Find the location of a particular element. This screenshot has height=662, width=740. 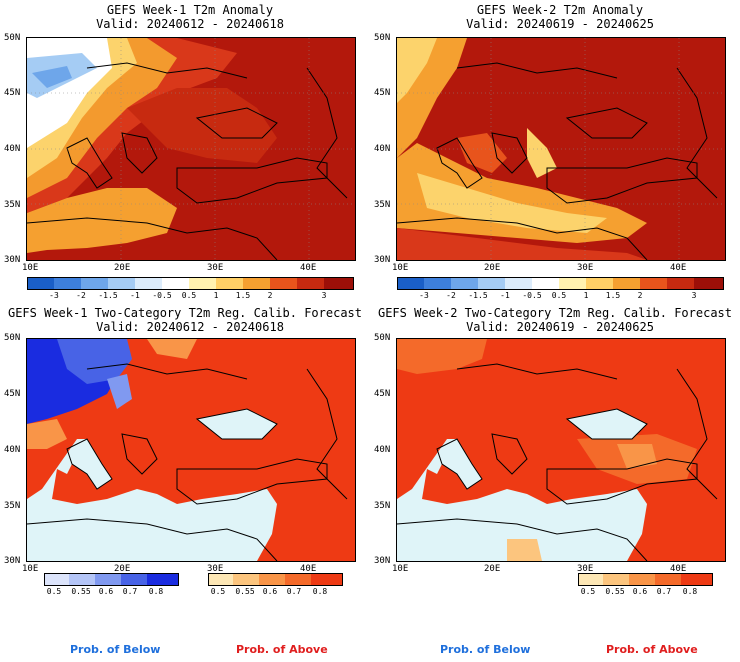

anomaly-colorbar: -3 -2 -1.5 -1 -0.5 0.5 1 1.5 2 3 is located at coordinates (561, 289).